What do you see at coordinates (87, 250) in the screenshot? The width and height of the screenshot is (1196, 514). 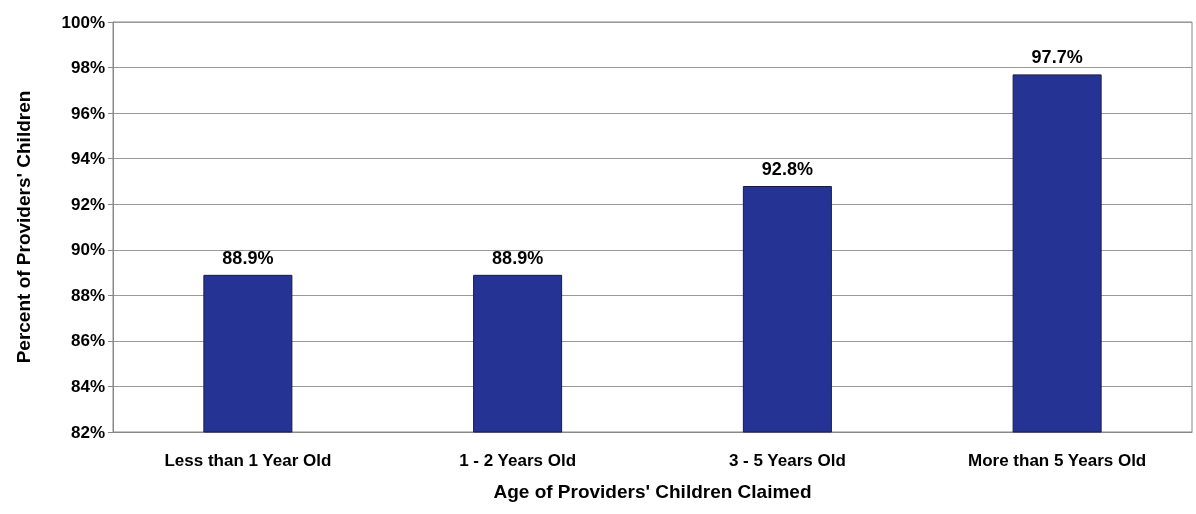 I see `y-tick-label: 90%` at bounding box center [87, 250].